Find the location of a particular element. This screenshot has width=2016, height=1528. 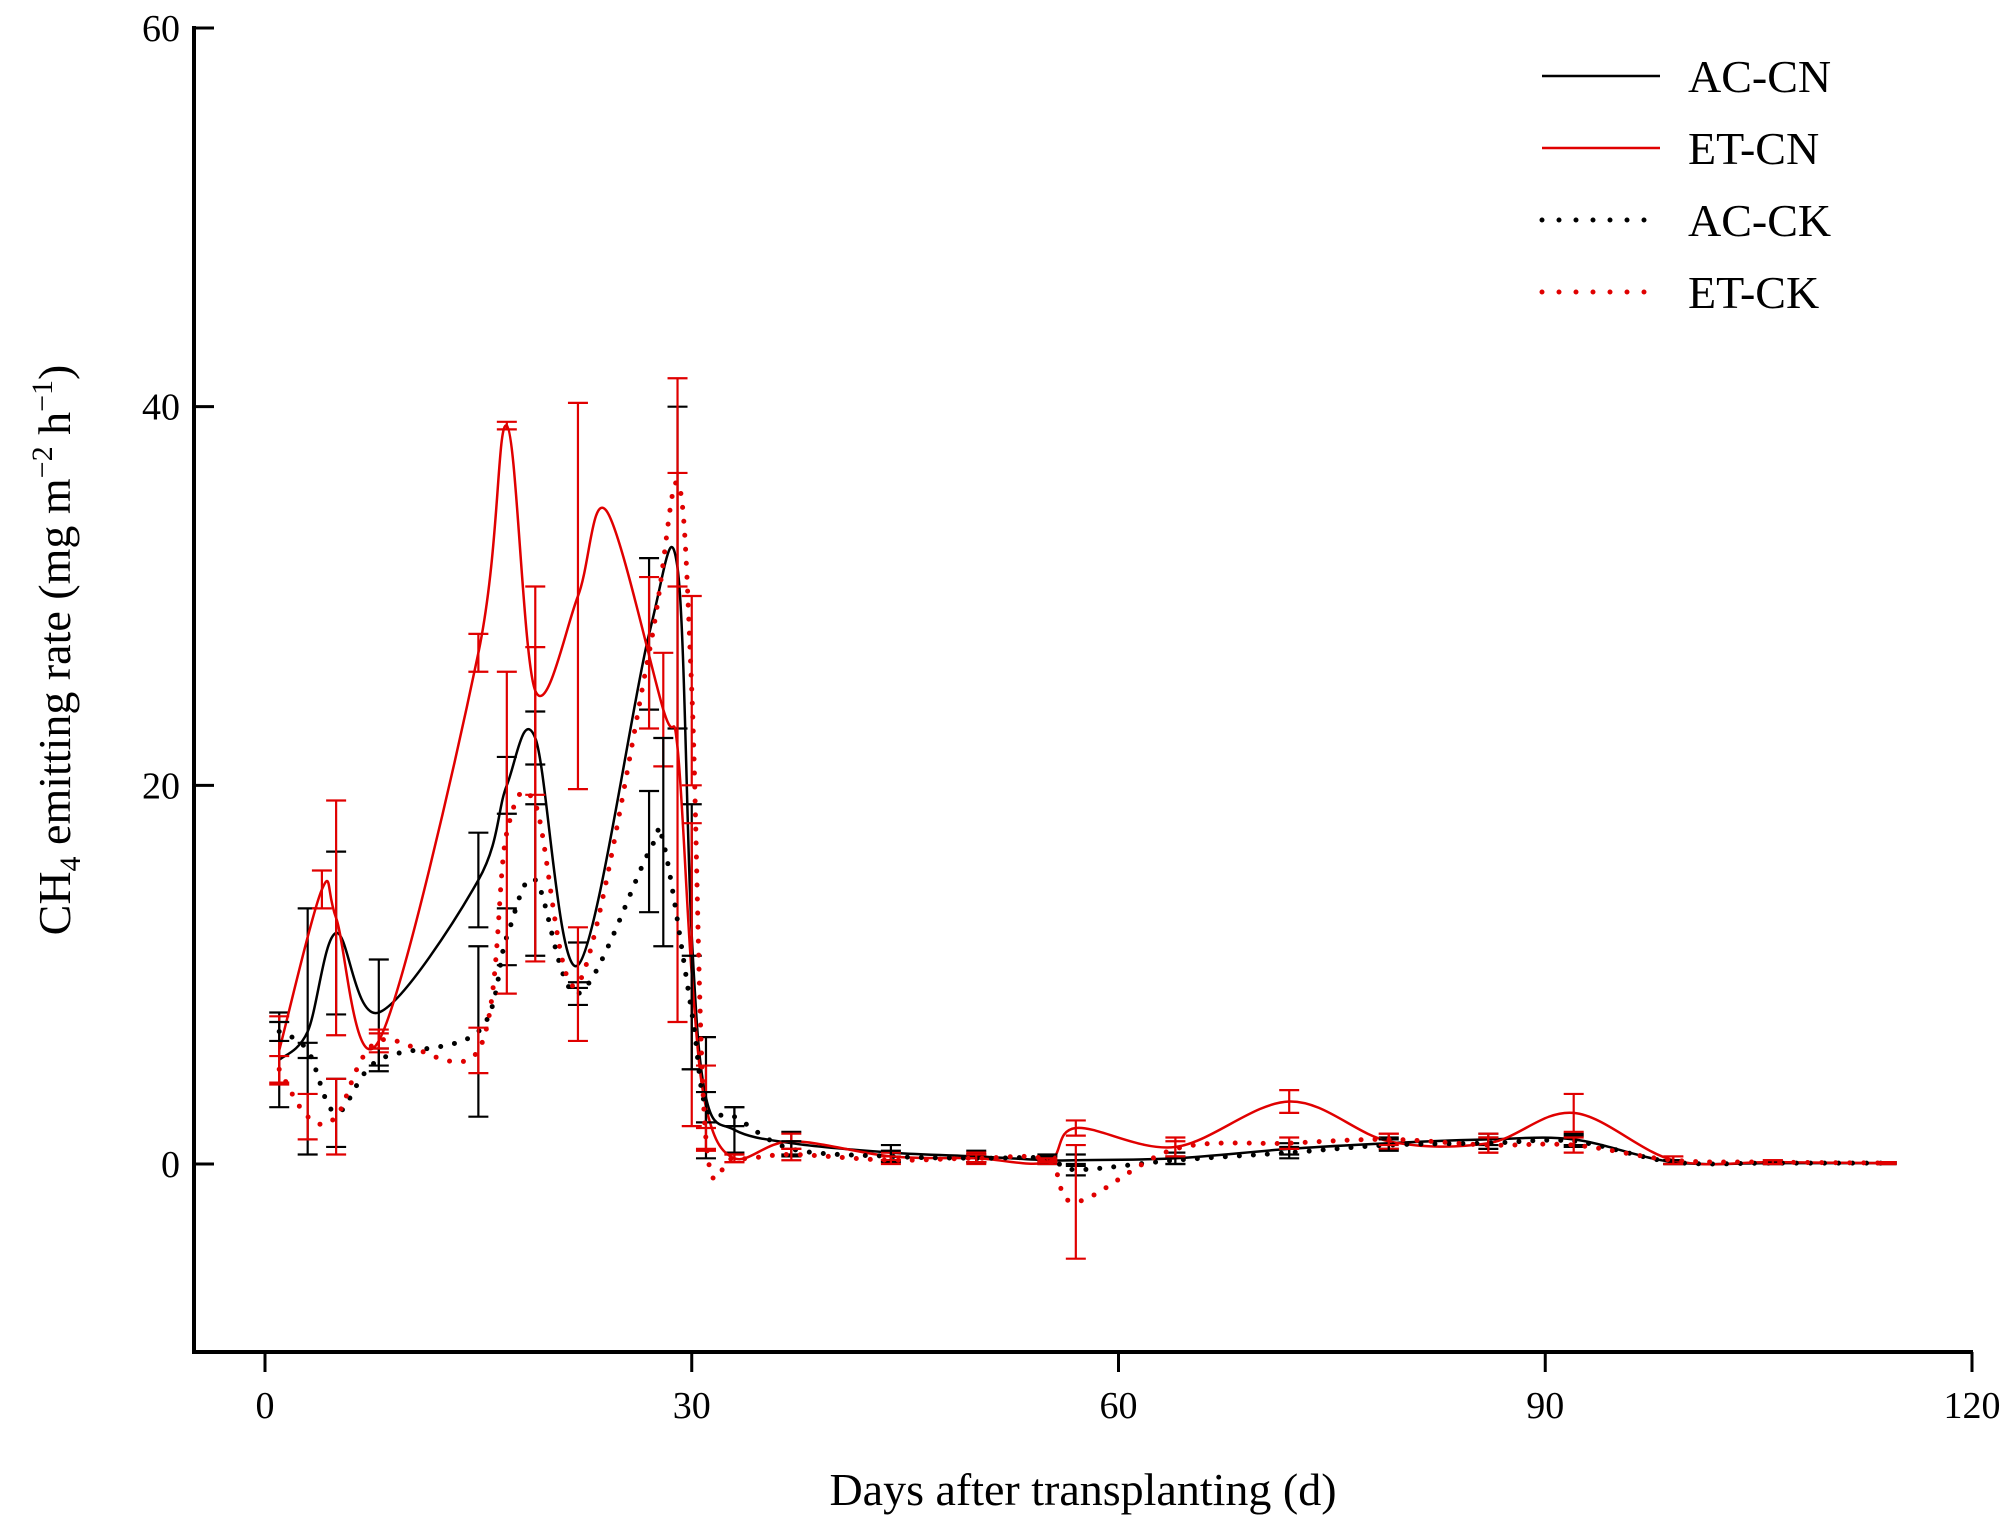

y-axis-title-prefix: CH is located at coordinates (54, 903).